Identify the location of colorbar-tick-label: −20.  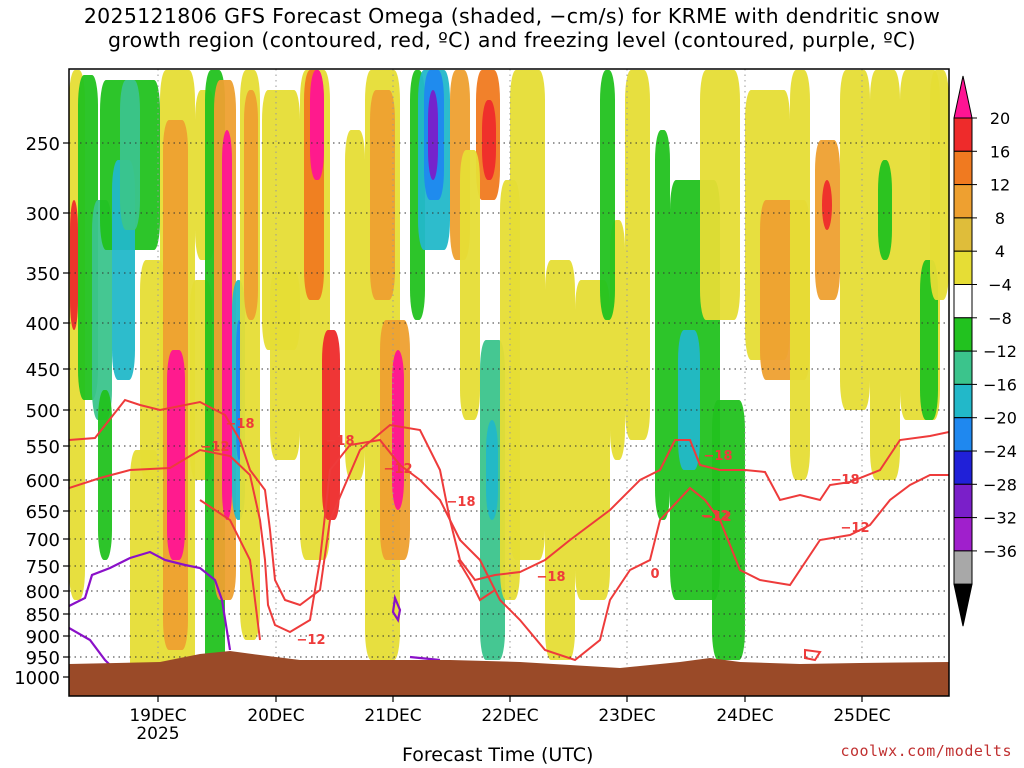
(1000, 418).